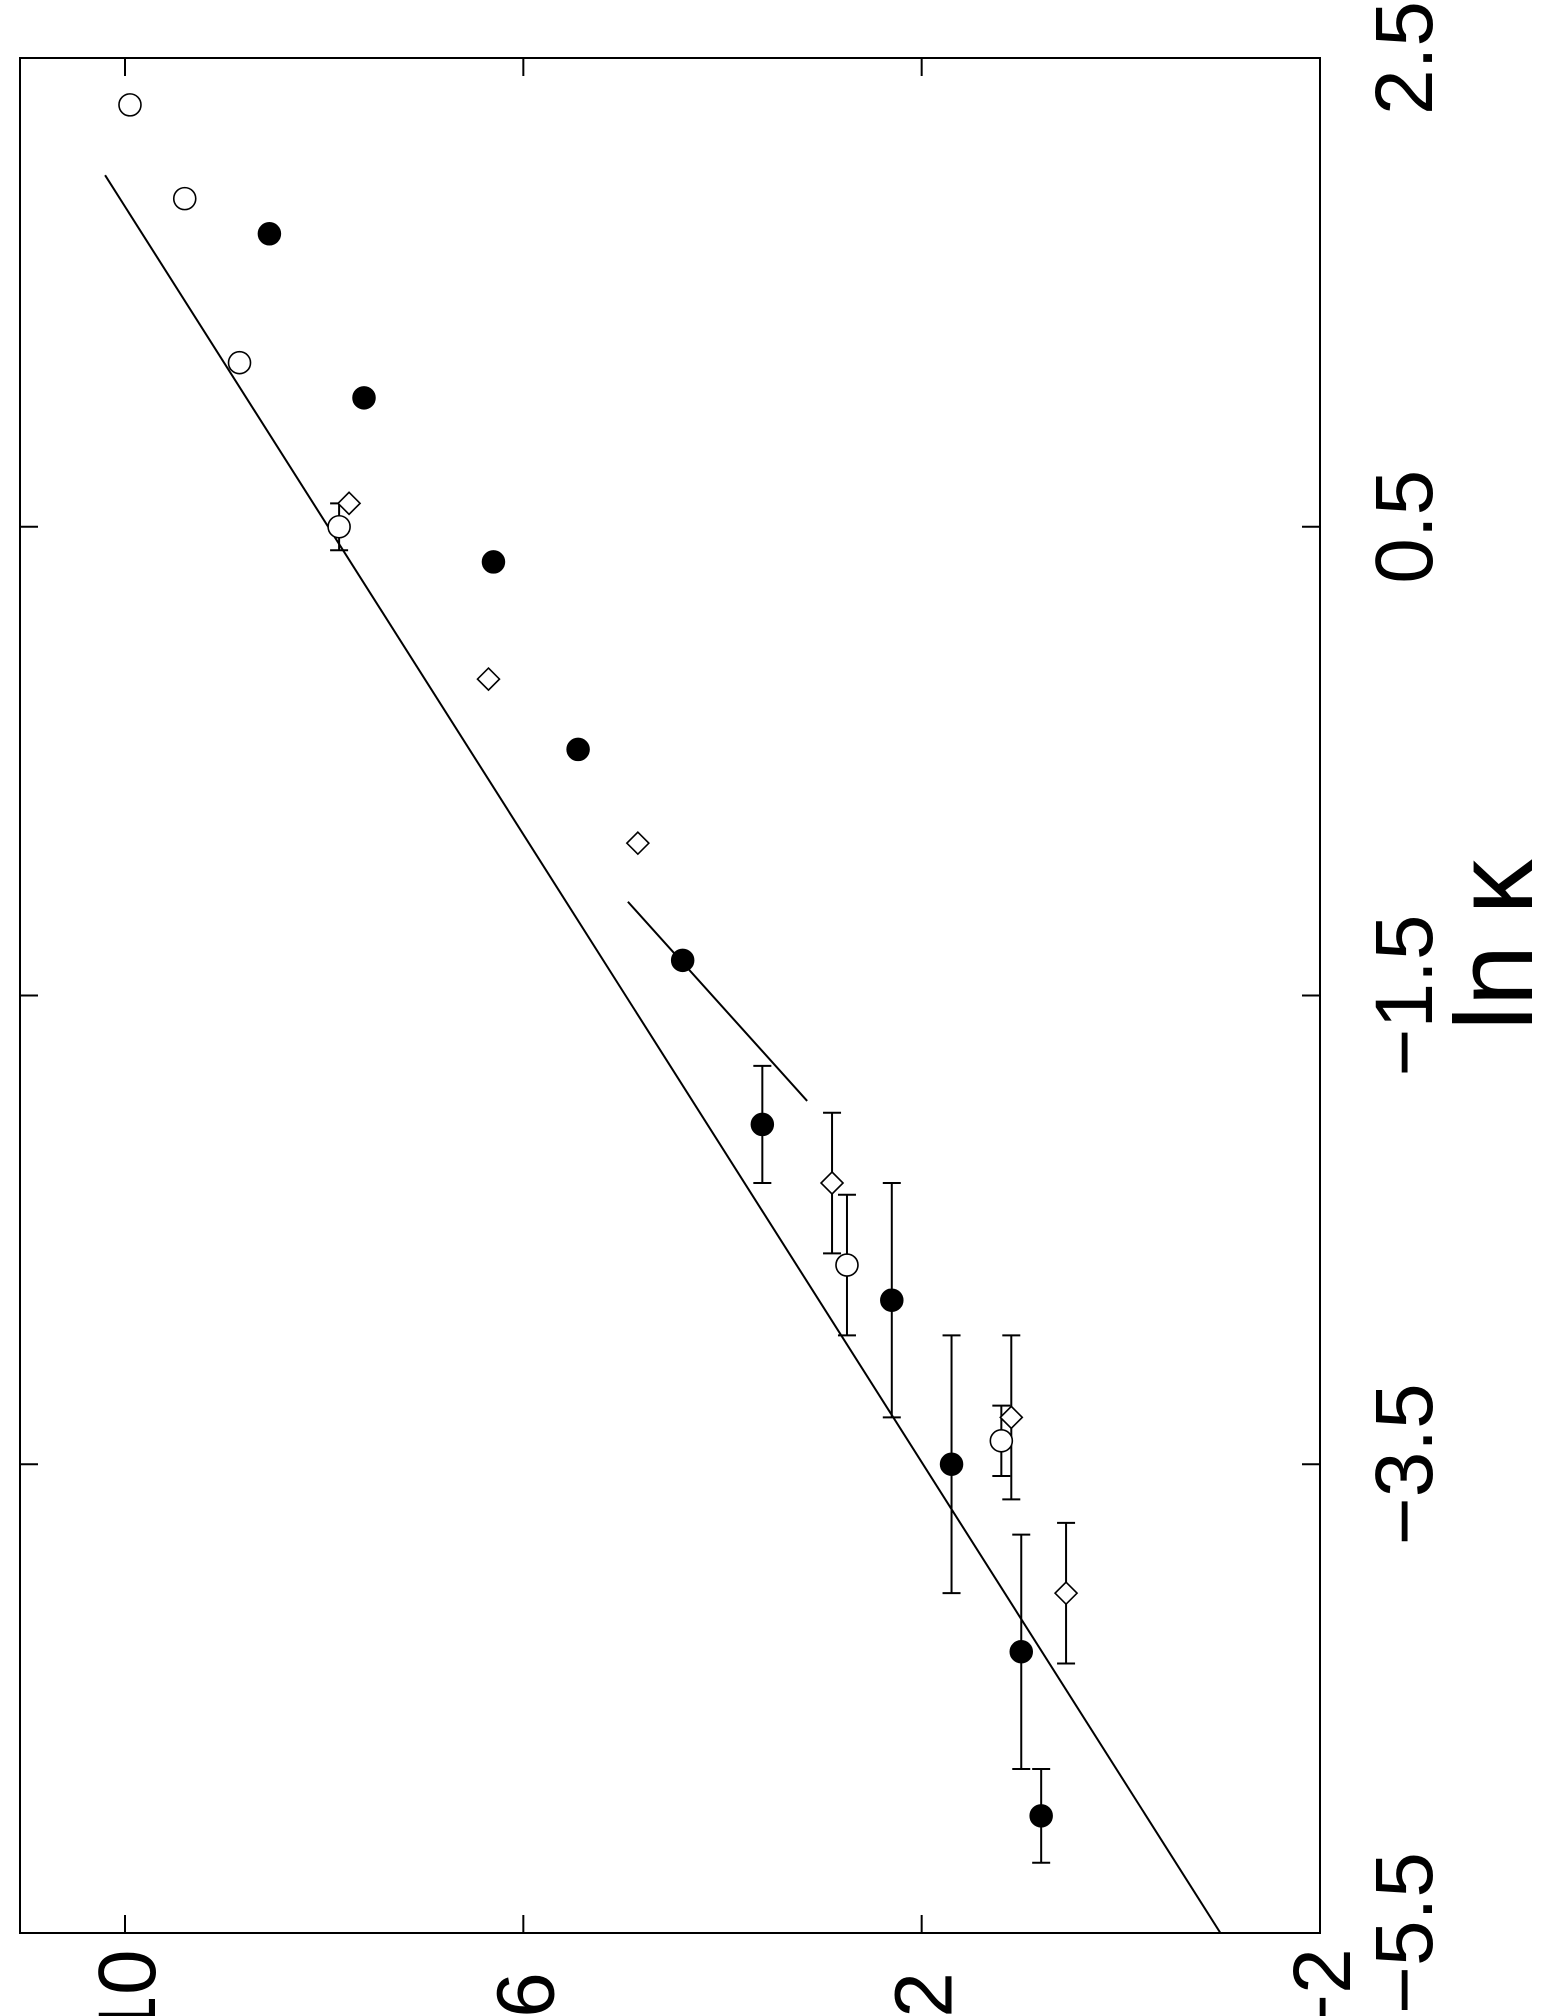 The height and width of the screenshot is (2016, 1563). What do you see at coordinates (1322, 1982) in the screenshot?
I see `y-tick-label: −2` at bounding box center [1322, 1982].